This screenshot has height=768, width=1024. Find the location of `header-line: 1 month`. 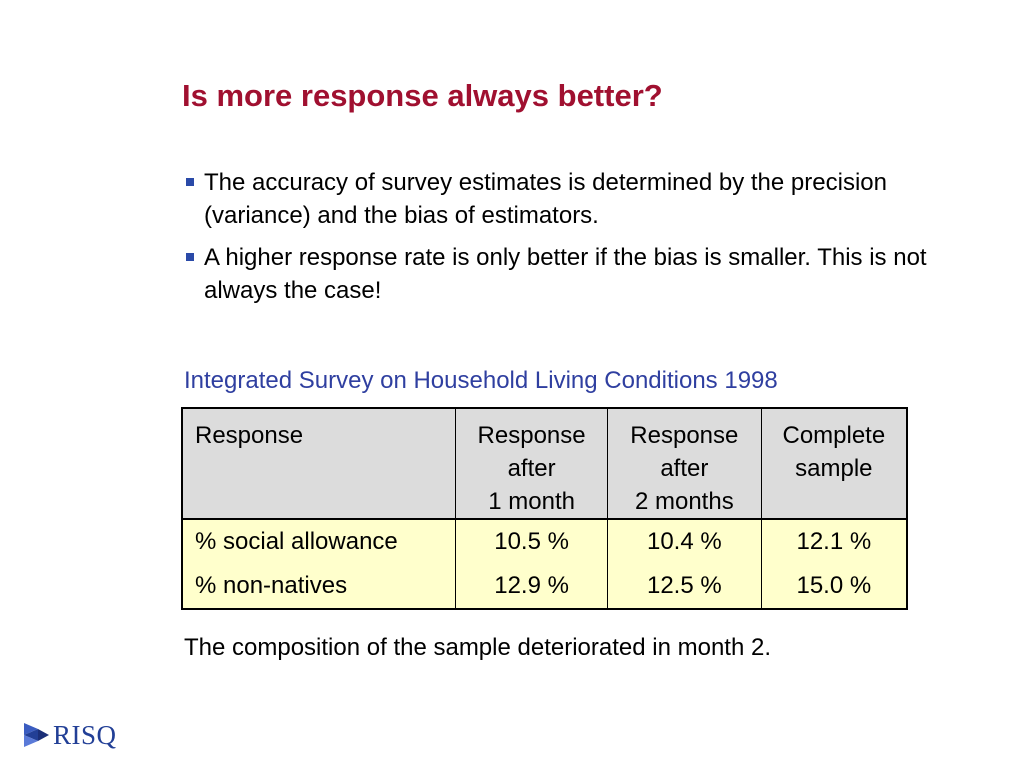

header-line: 1 month is located at coordinates (531, 501).